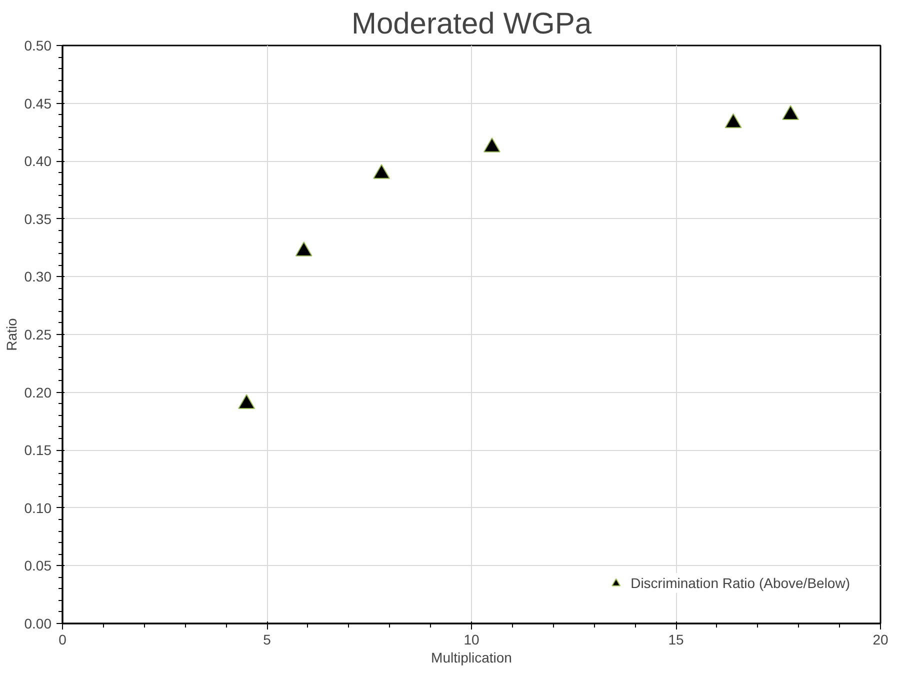 This screenshot has height=675, width=908. I want to click on x-tick-label: 15, so click(676, 640).